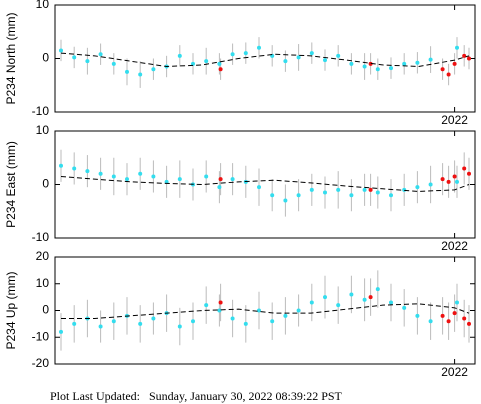 This screenshot has width=481, height=404. Describe the element at coordinates (43, 256) in the screenshot. I see `y-tick-label: 20` at that location.